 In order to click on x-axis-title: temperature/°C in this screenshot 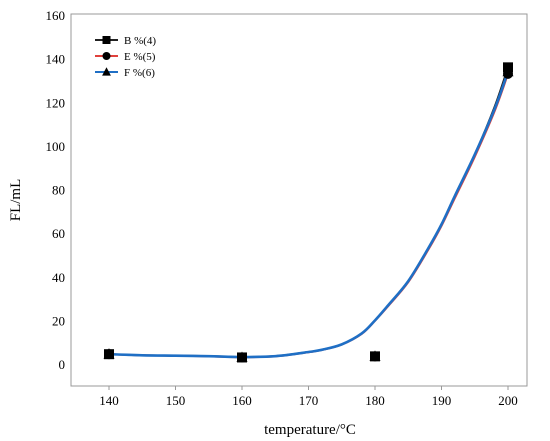, I will do `click(310, 430)`.